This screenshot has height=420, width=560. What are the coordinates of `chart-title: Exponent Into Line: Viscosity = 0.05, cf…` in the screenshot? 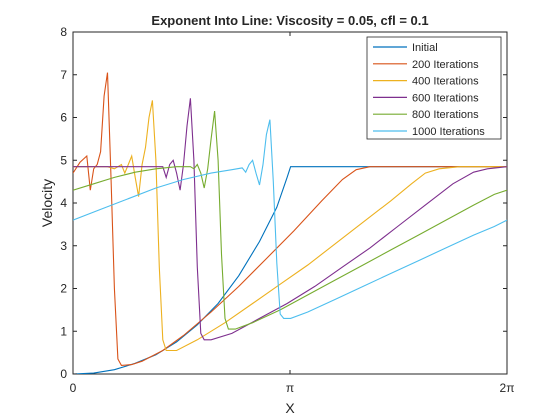 It's located at (289, 20).